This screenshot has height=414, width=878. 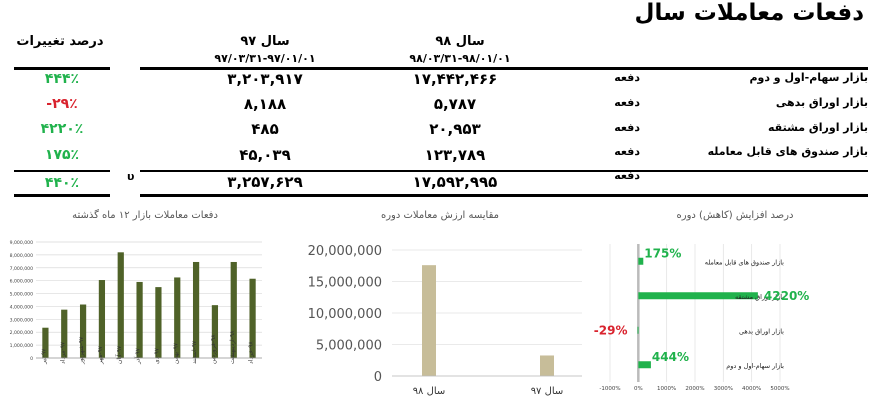 I want to click on row-name: بازار اوراق بدهی, so click(x=821, y=102).